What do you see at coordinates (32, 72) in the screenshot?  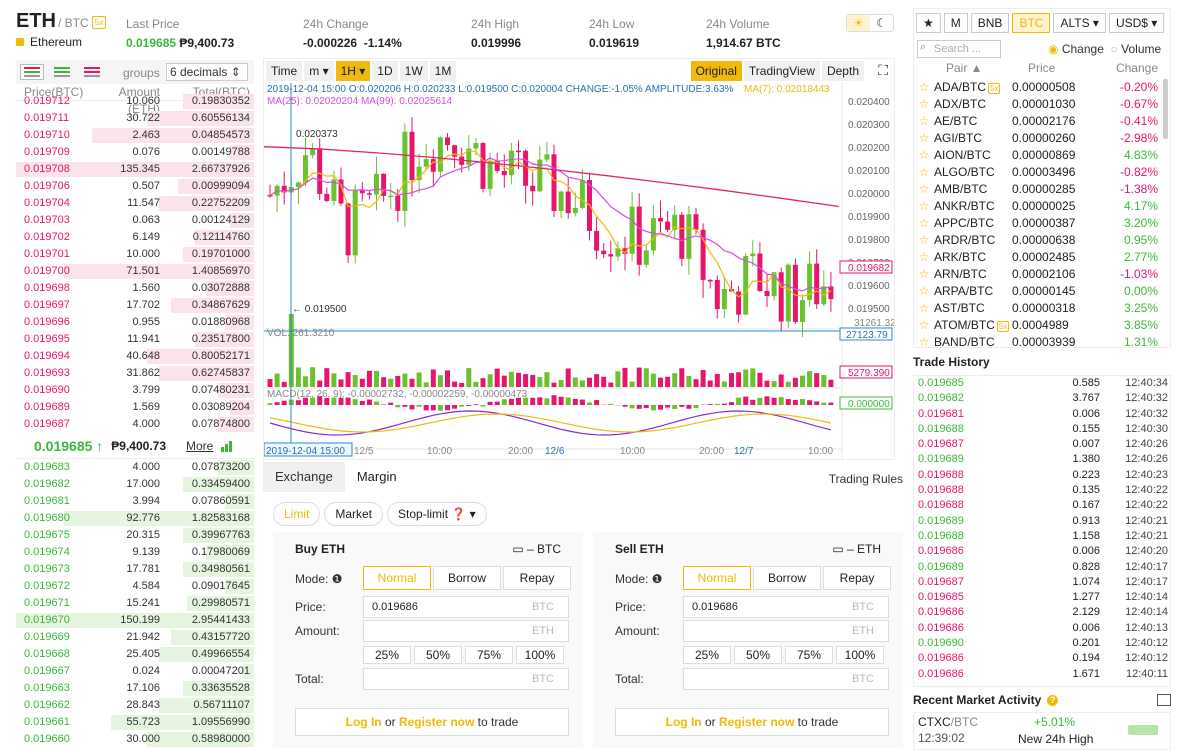 I see `both-sides-icon` at bounding box center [32, 72].